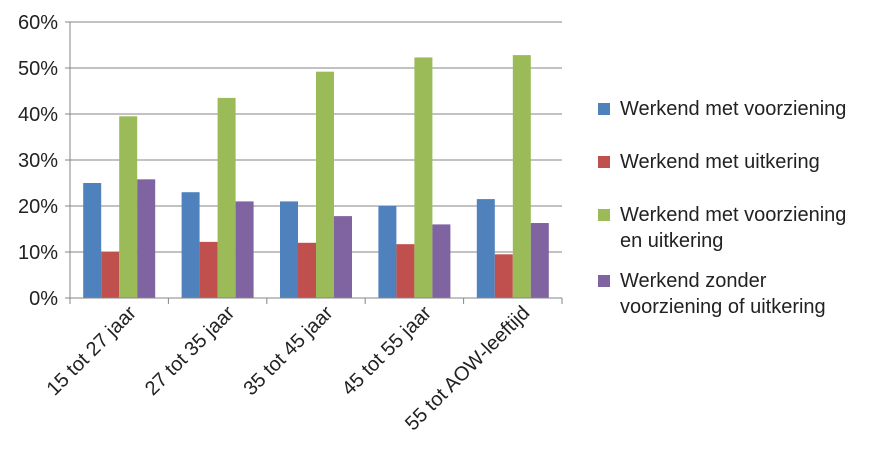 This screenshot has width=881, height=467. I want to click on y-tick-label: 40%, so click(38, 115).